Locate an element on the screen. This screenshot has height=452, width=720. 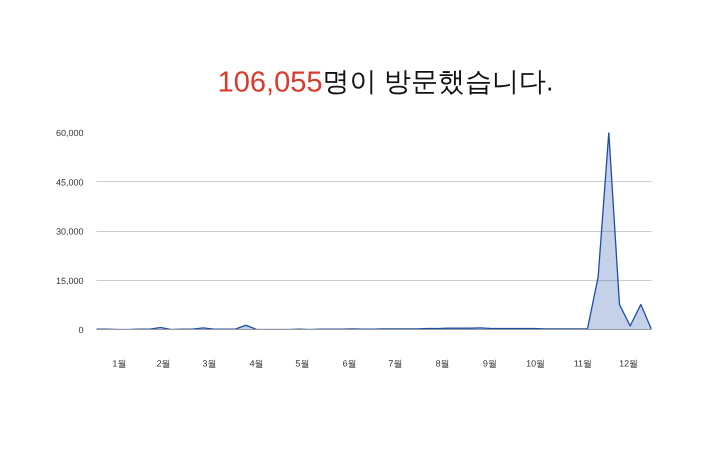
y-tick-label: 15,000 is located at coordinates (70, 281).